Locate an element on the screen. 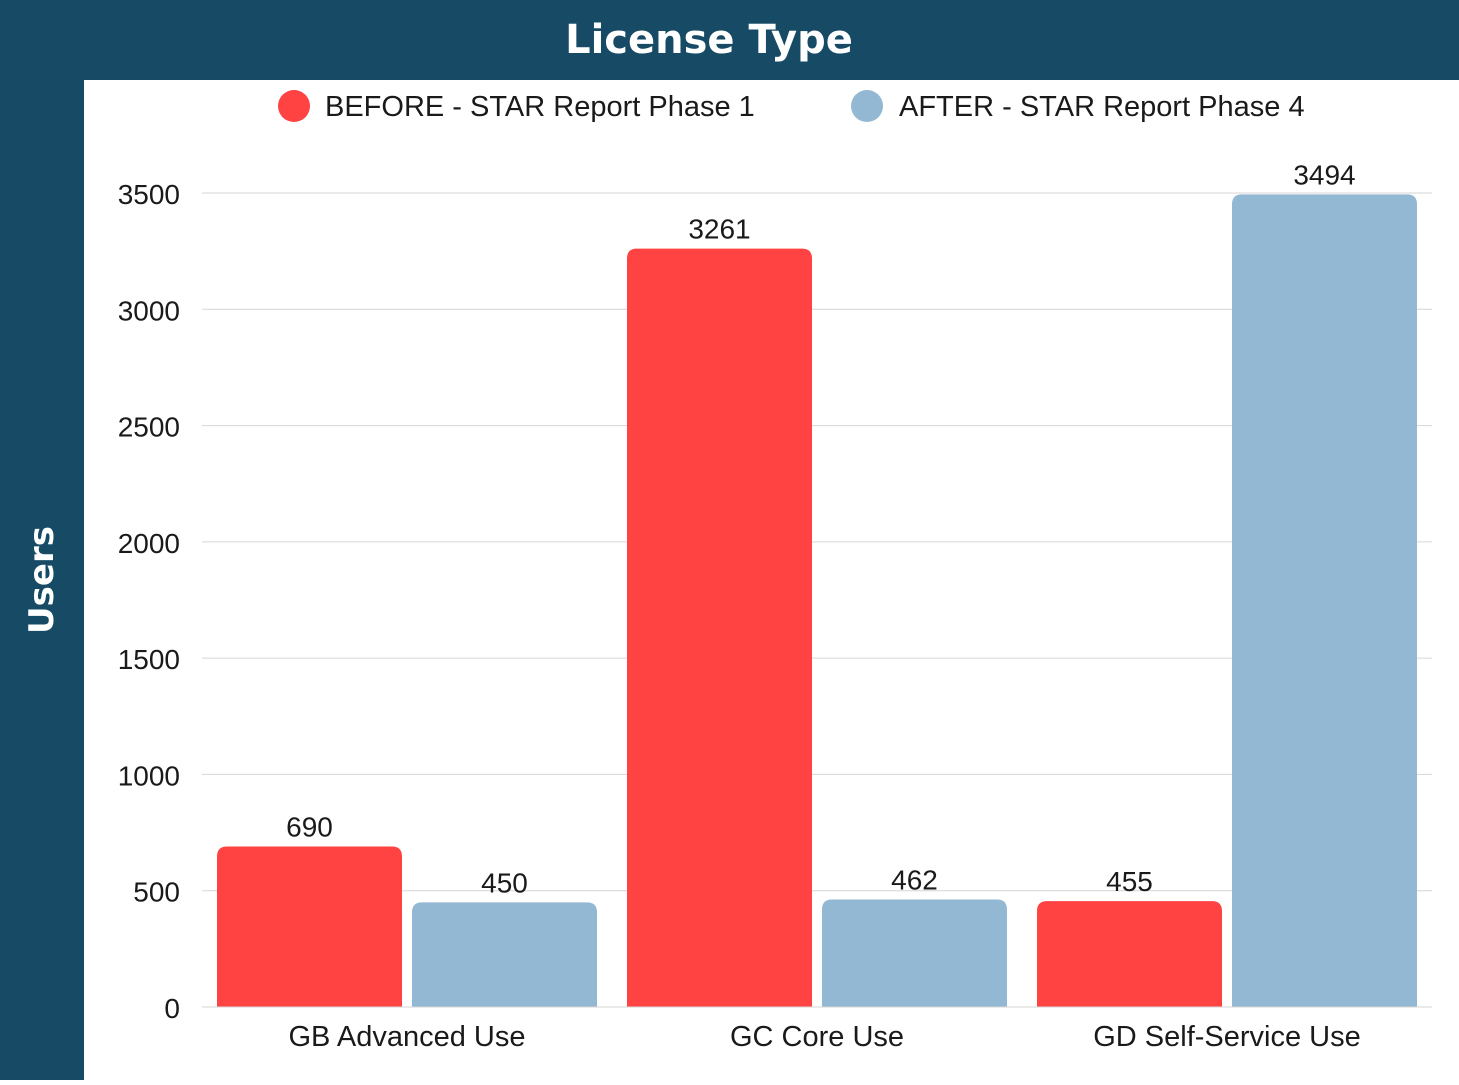 The height and width of the screenshot is (1085, 1459). y-tick-label: 2000 is located at coordinates (149, 543).